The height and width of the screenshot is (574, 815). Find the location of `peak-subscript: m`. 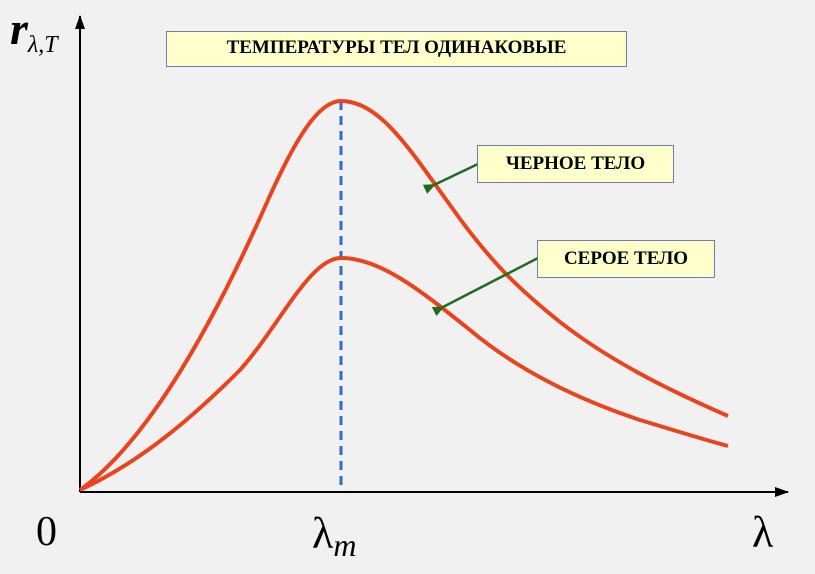

peak-subscript: m is located at coordinates (345, 545).